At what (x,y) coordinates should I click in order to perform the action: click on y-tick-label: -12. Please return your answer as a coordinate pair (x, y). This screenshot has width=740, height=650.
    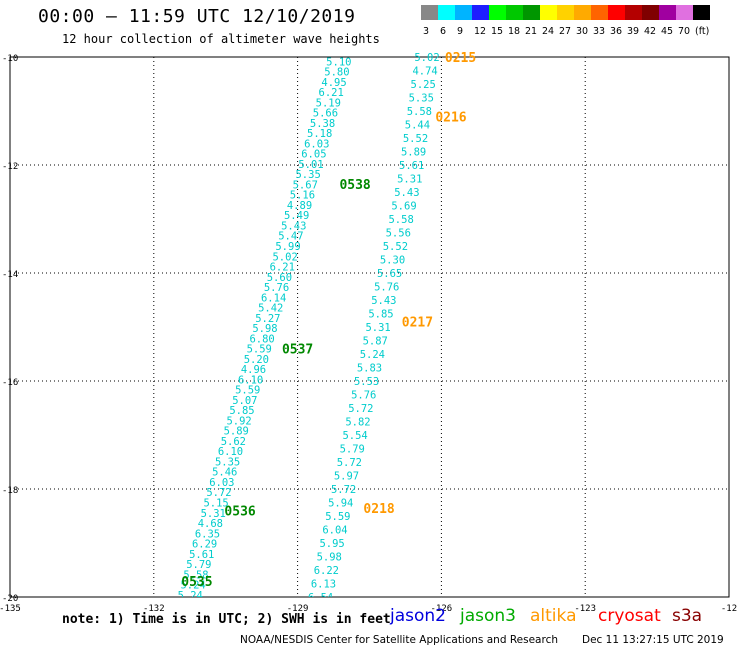
    Looking at the image, I should click on (10, 167).